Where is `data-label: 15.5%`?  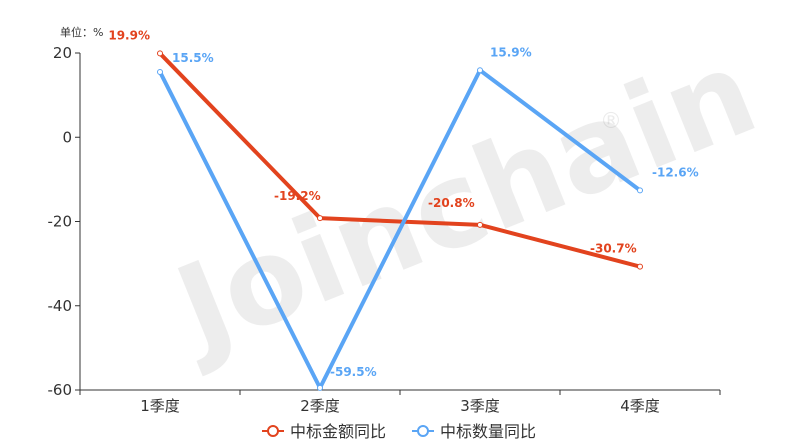
data-label: 15.5% is located at coordinates (193, 58).